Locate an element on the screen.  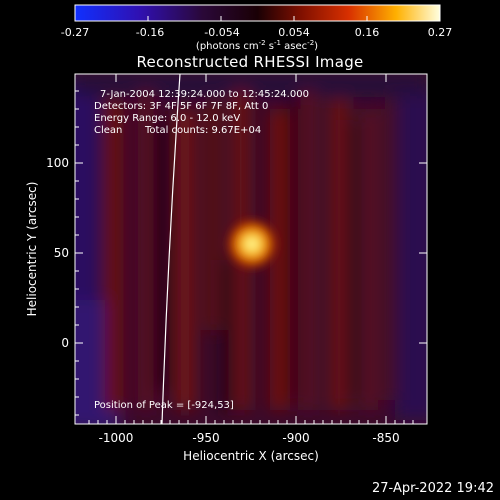
y-tick-label: 100 is located at coordinates (57, 163).